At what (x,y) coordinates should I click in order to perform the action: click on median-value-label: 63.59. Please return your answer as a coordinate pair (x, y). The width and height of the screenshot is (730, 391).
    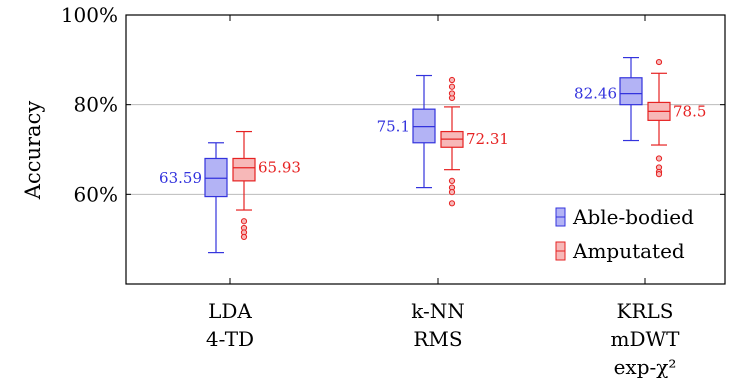
    Looking at the image, I should click on (180, 178).